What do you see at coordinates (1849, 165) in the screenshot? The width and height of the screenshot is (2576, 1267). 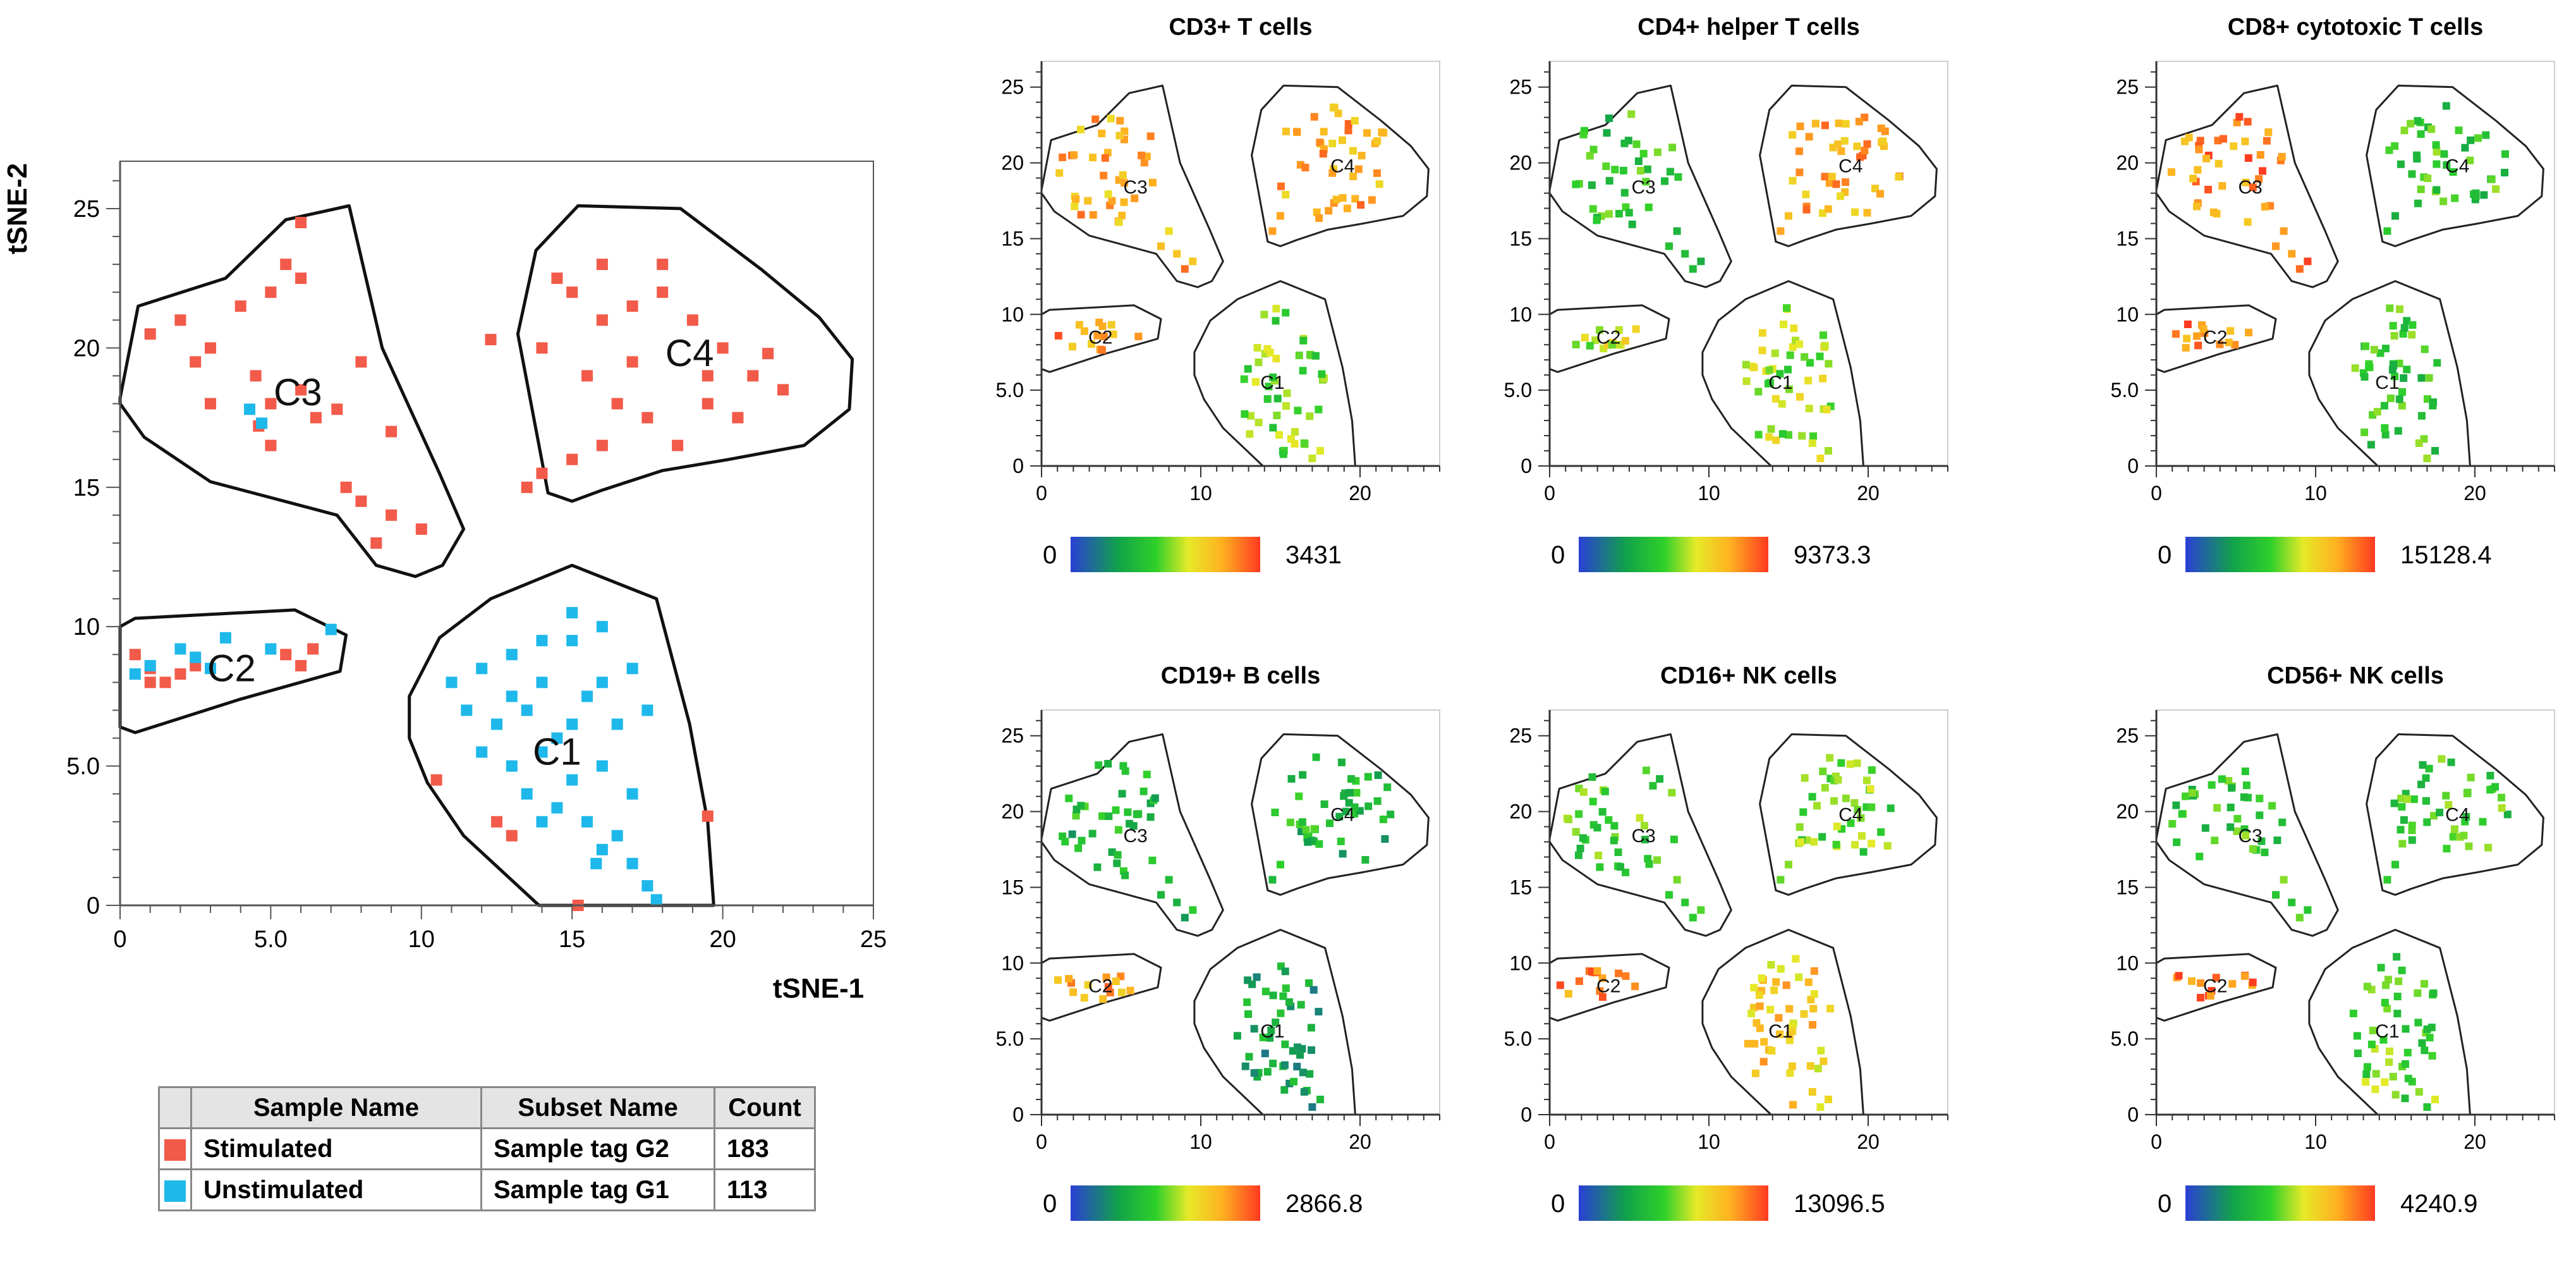 I see `cluster-outline-c4` at bounding box center [1849, 165].